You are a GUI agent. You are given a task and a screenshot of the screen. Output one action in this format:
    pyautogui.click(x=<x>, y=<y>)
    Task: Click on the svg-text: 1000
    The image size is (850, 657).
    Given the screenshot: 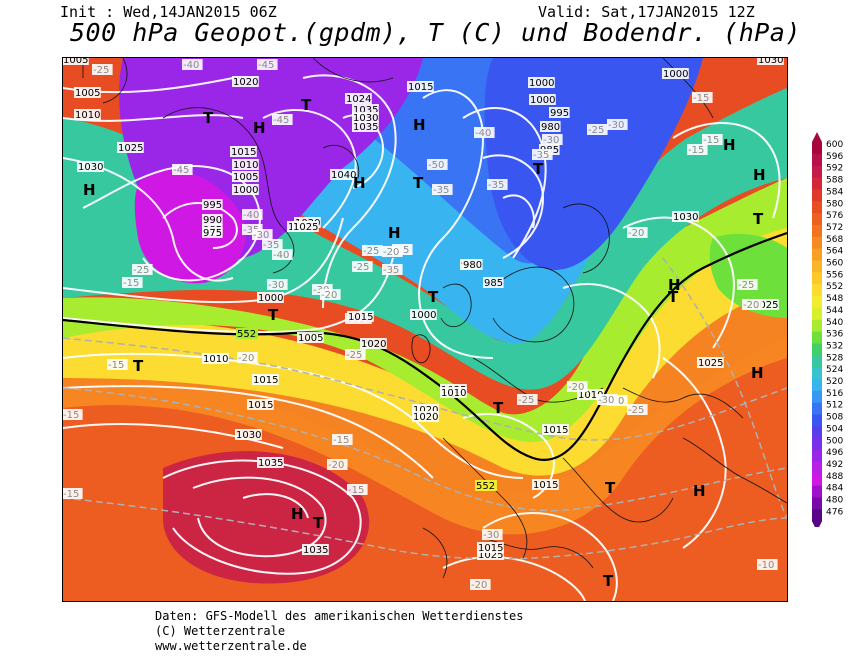 What is the action you would take?
    pyautogui.click(x=541, y=83)
    